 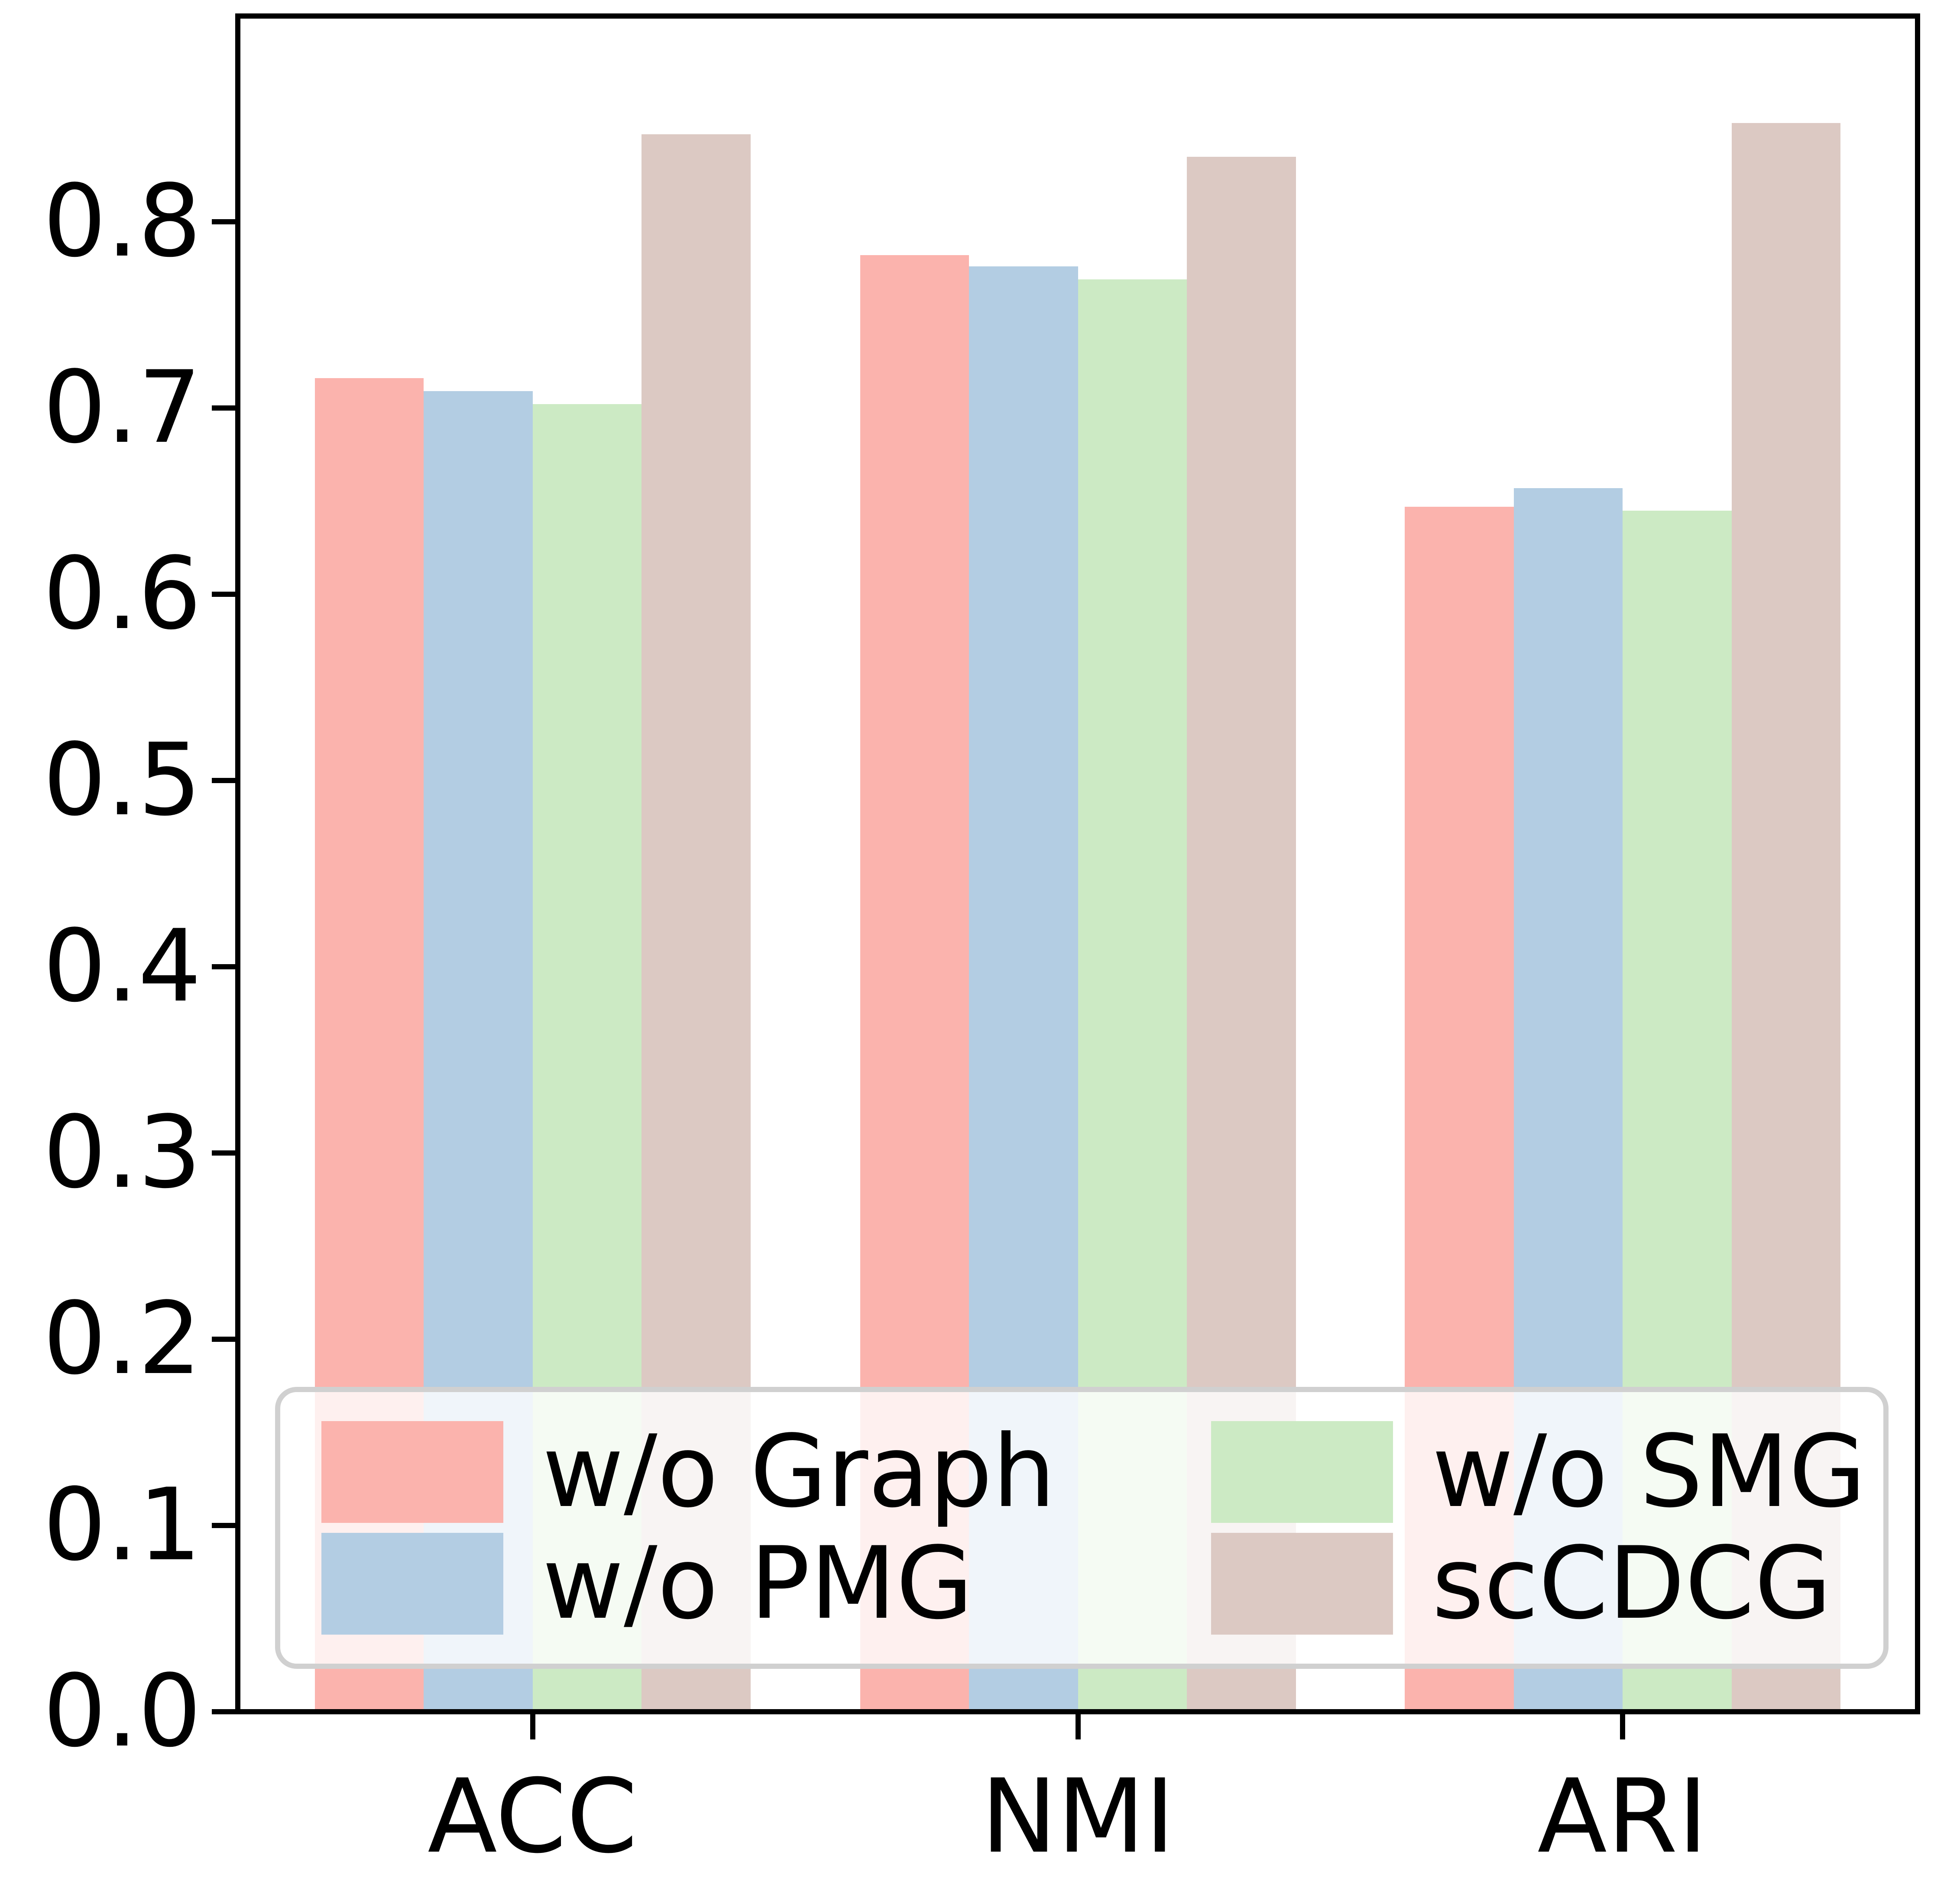 I want to click on x-axis-label-nmi: NMI, so click(x=1078, y=1817).